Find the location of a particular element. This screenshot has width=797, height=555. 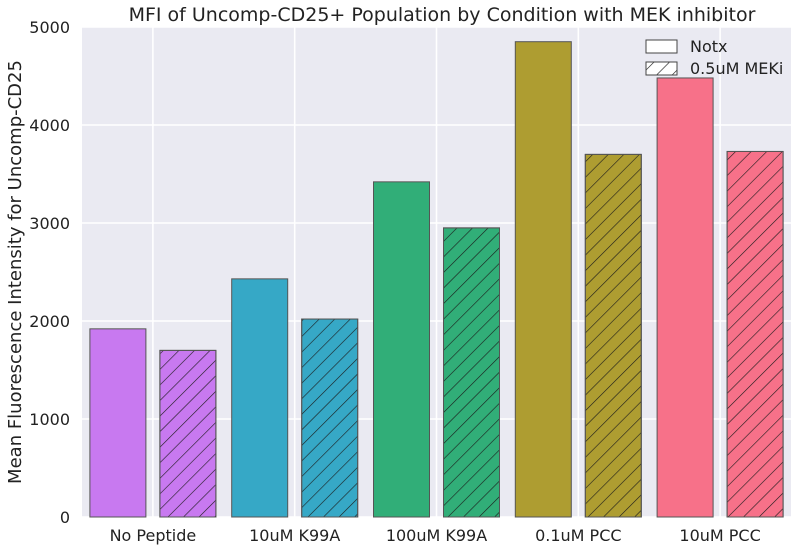

x-tick-label: 10uM PCC is located at coordinates (719, 535).